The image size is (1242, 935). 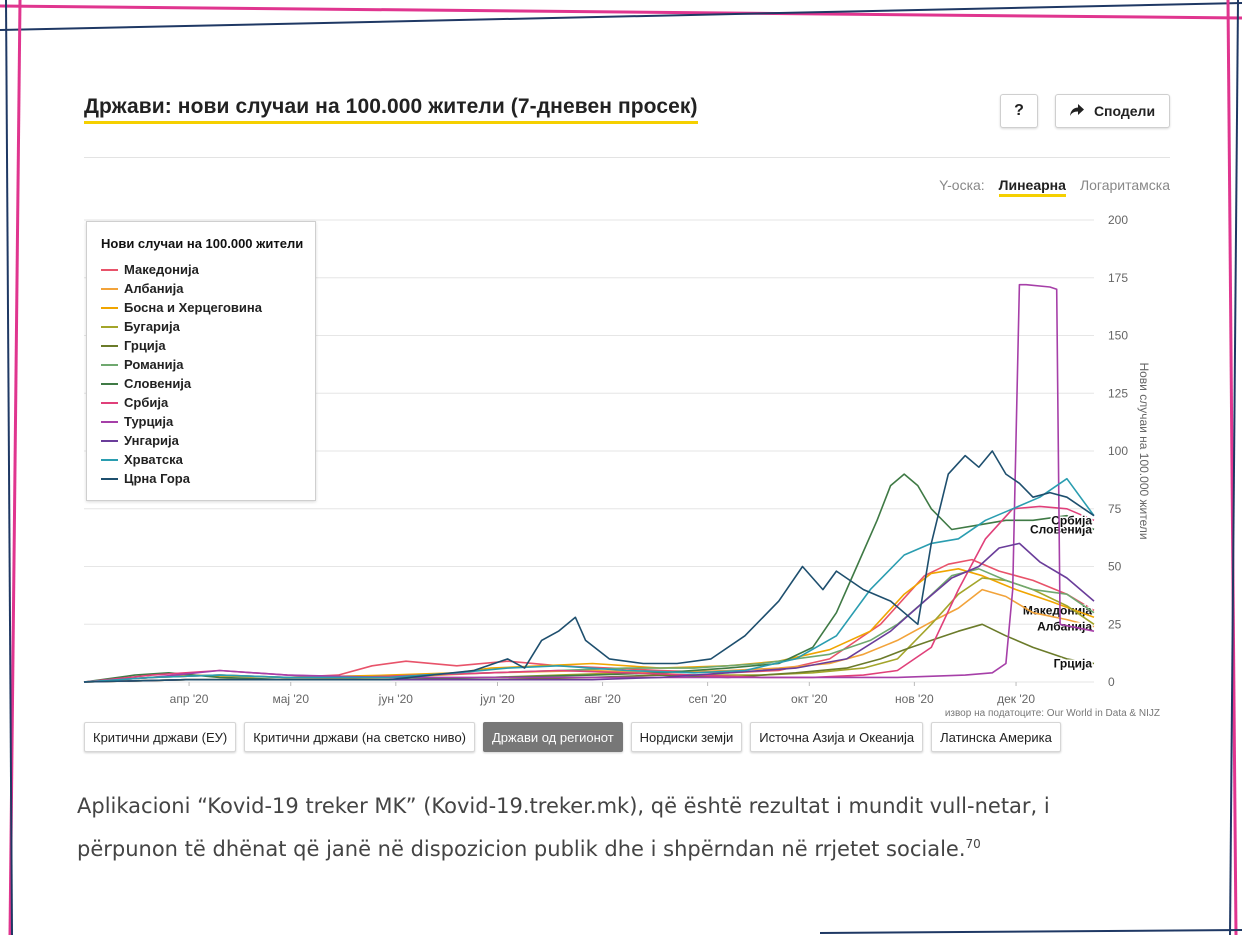 I want to click on legend-label: Хрватска, so click(x=153, y=459).